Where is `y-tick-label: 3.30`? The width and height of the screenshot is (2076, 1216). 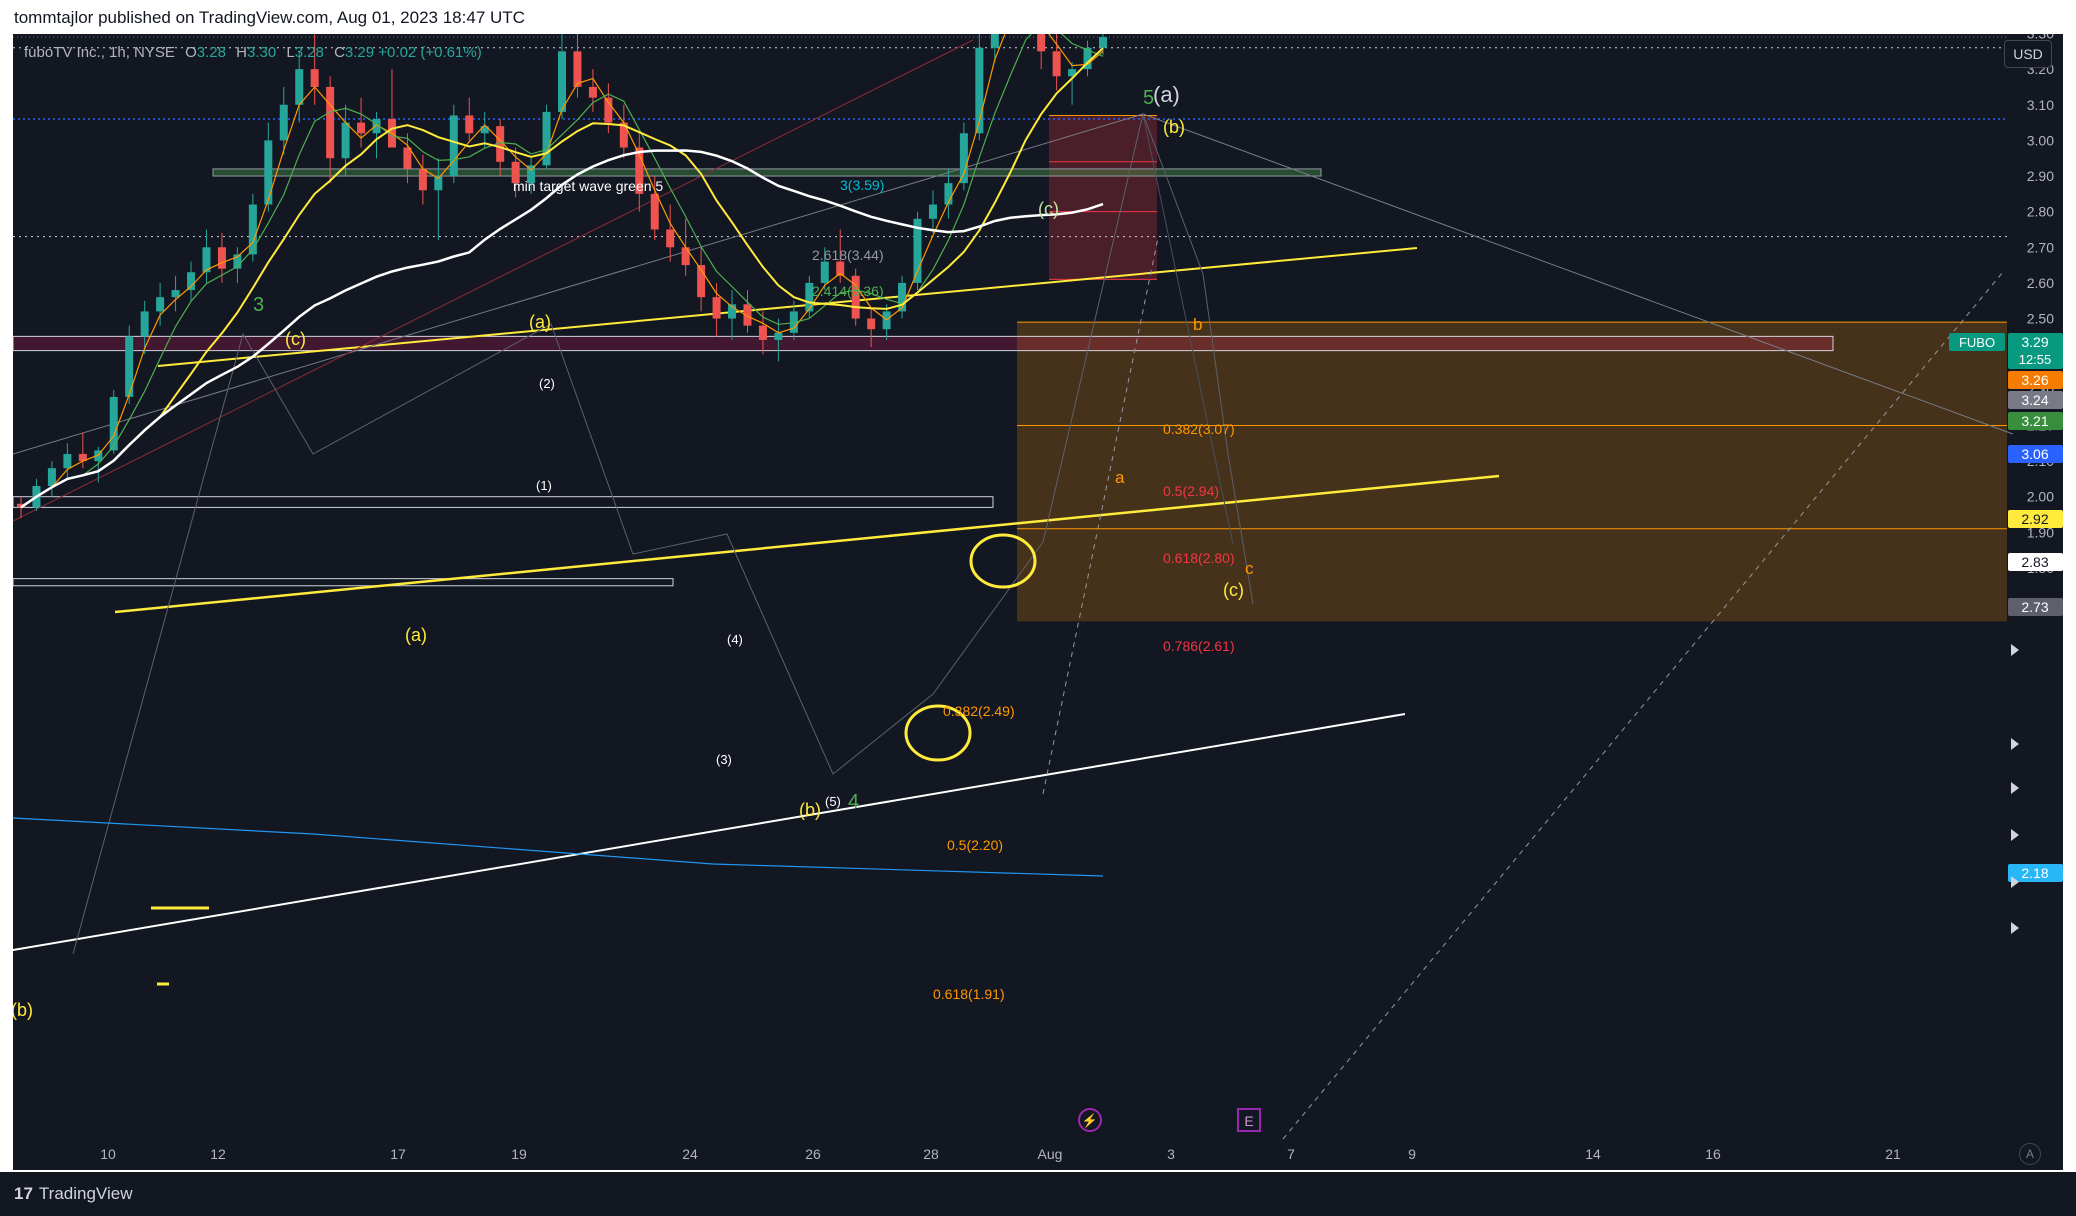 y-tick-label: 3.30 is located at coordinates (2040, 38).